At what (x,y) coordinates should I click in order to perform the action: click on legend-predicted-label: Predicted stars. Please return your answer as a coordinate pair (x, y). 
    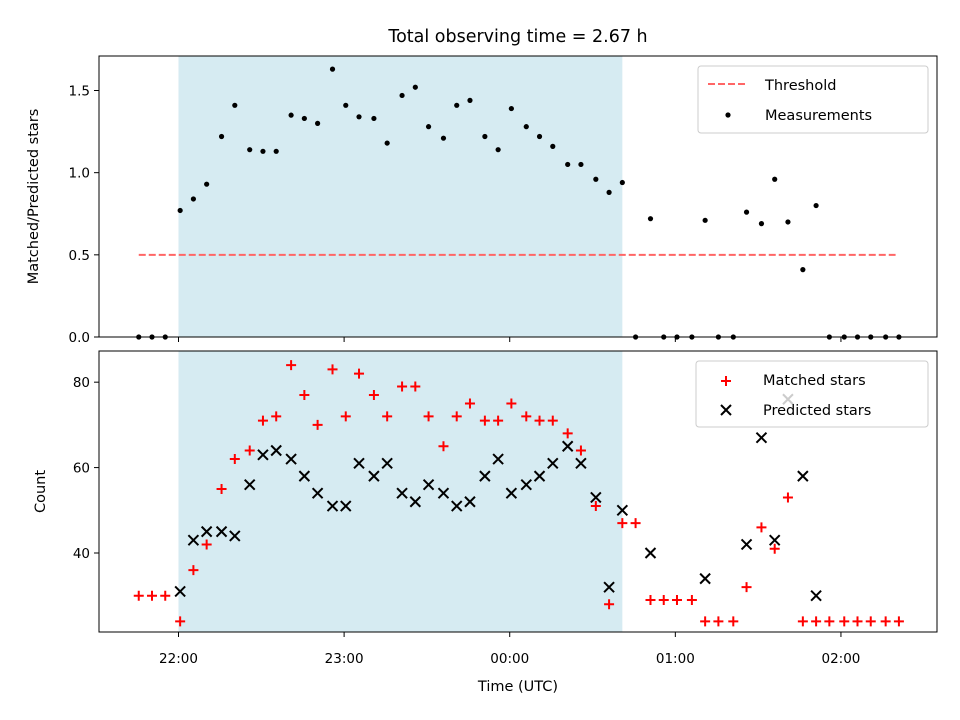
    Looking at the image, I should click on (817, 411).